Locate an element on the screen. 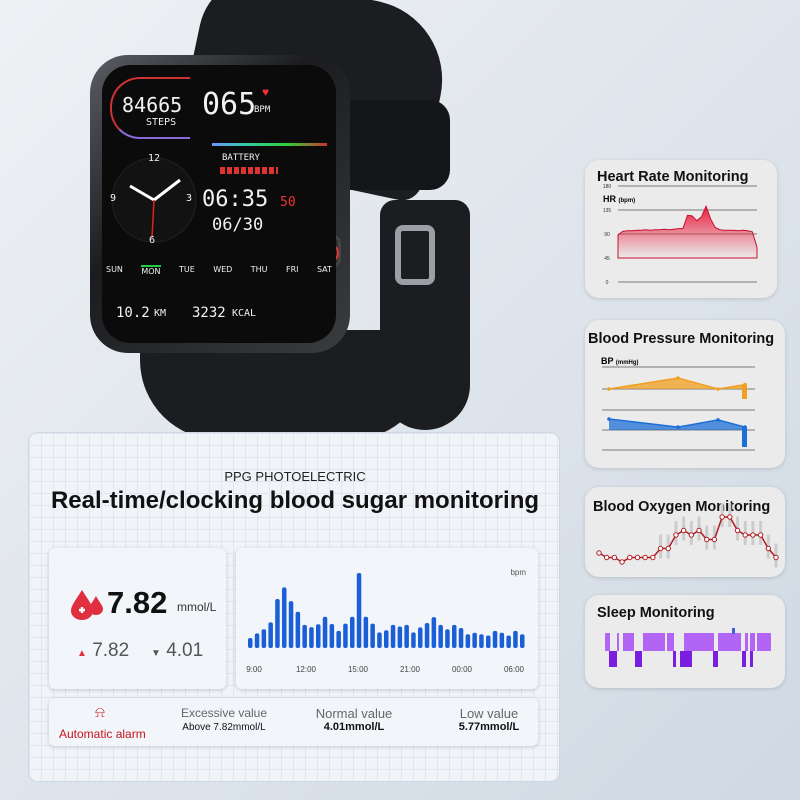 This screenshot has width=800, height=800. dial-12: 12 is located at coordinates (154, 158).